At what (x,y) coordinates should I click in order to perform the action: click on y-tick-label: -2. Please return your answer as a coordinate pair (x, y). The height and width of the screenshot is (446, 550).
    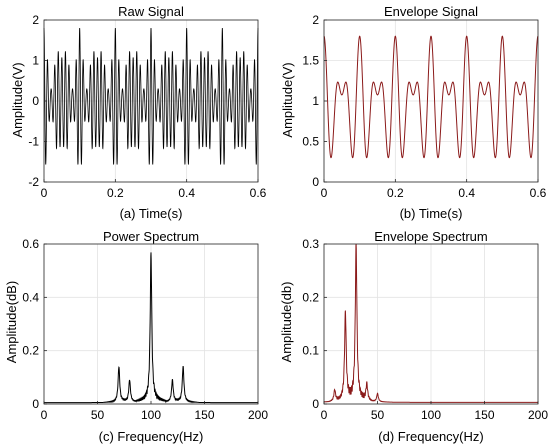
    Looking at the image, I should click on (33, 182).